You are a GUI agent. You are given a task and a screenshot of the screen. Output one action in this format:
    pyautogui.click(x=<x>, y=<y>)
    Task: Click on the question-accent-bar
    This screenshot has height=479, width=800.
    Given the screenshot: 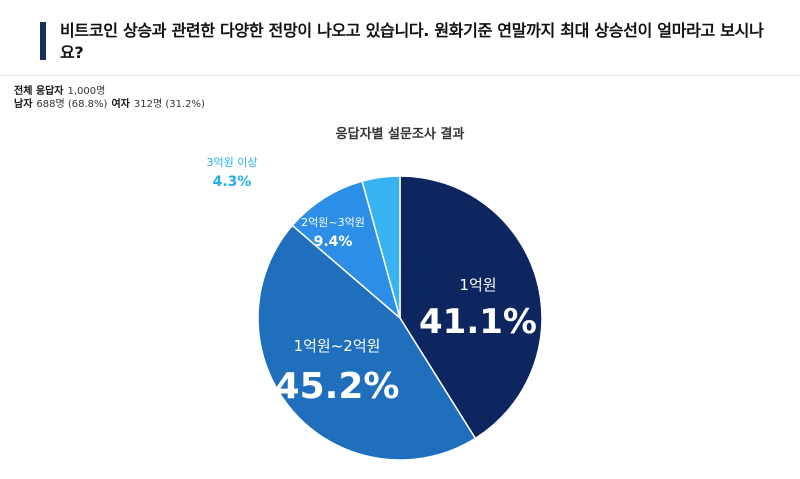 What is the action you would take?
    pyautogui.click(x=43, y=41)
    